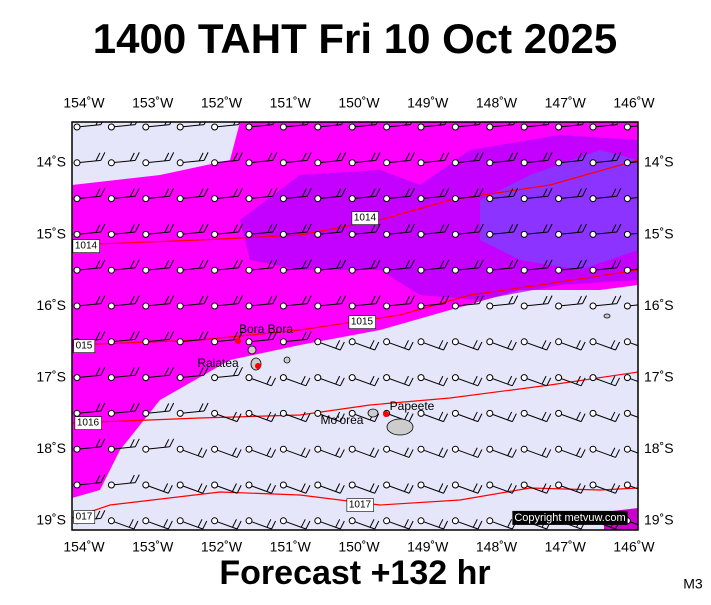 This screenshot has width=711, height=605. Describe the element at coordinates (84, 517) in the screenshot. I see `isobar-label: 017` at that location.